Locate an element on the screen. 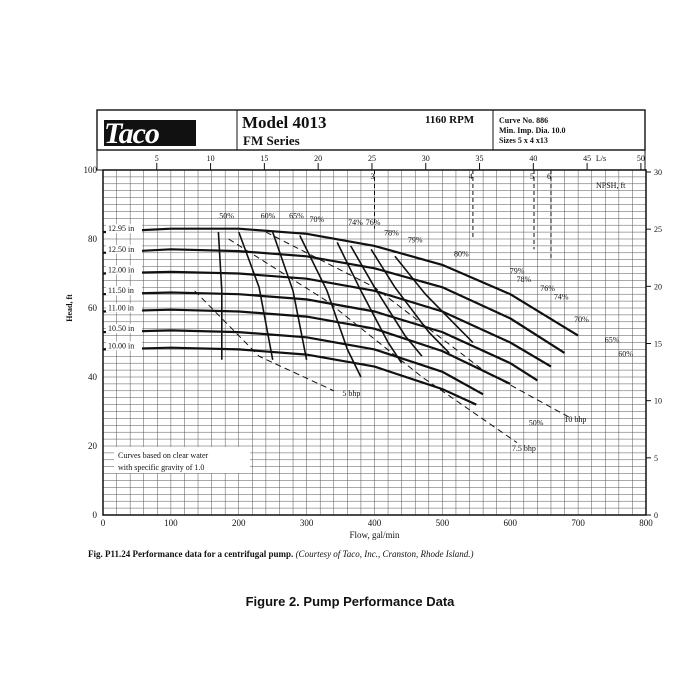 The height and width of the screenshot is (673, 700). pump-sizes: Sizes 5 x 4 x13 is located at coordinates (523, 140).